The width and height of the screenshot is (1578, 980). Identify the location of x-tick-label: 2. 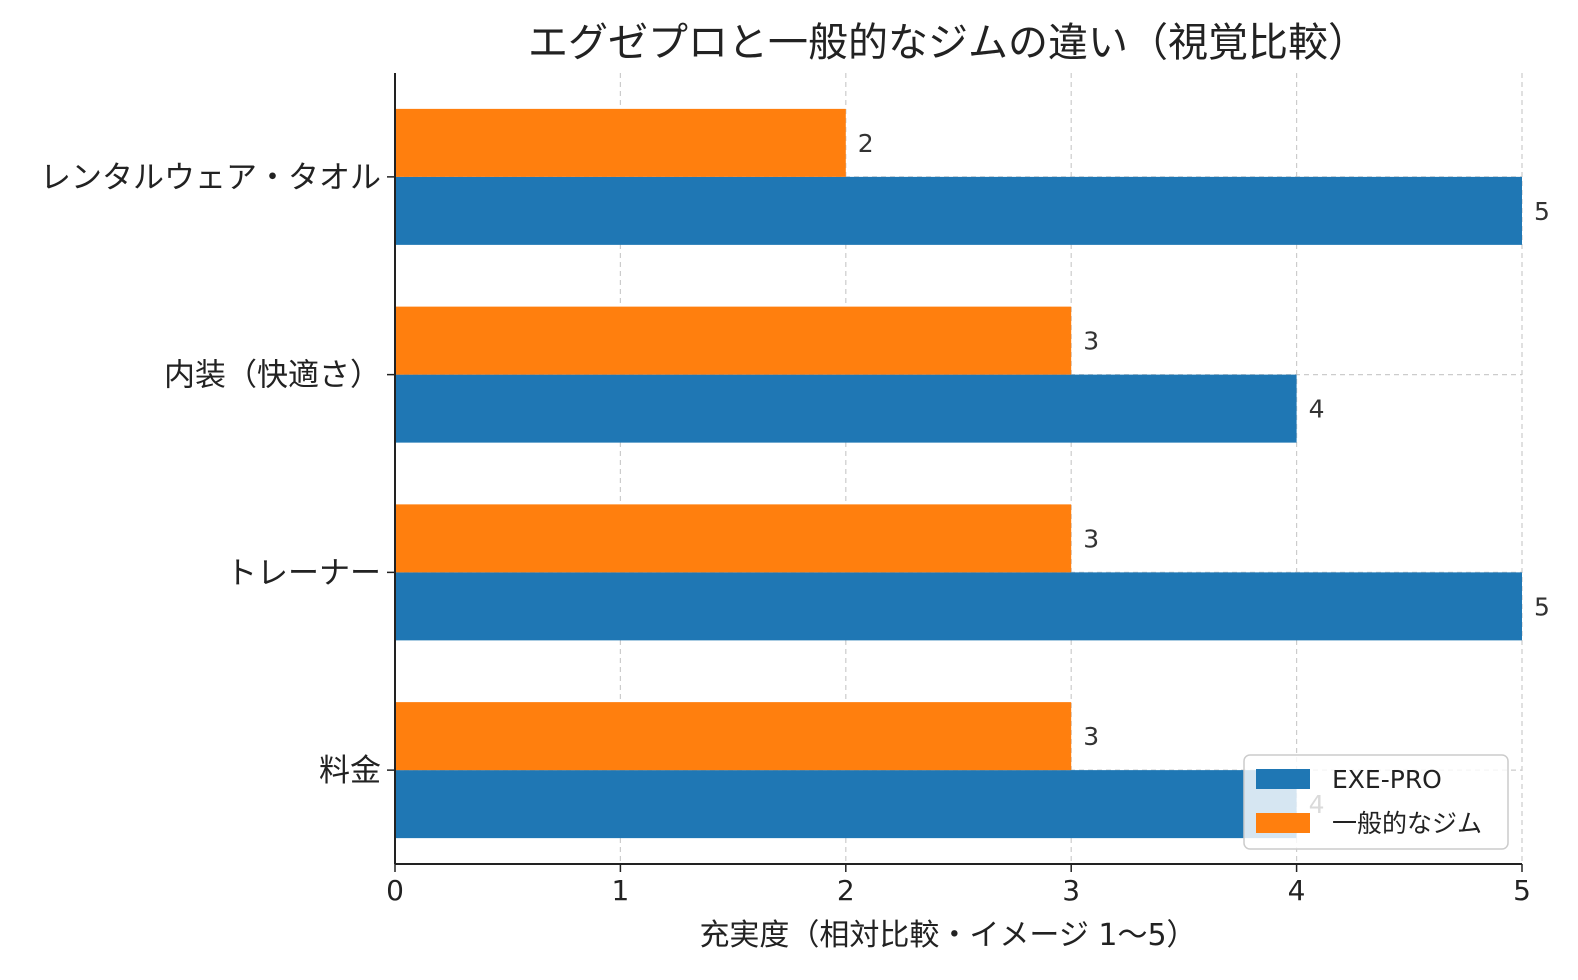
(846, 890).